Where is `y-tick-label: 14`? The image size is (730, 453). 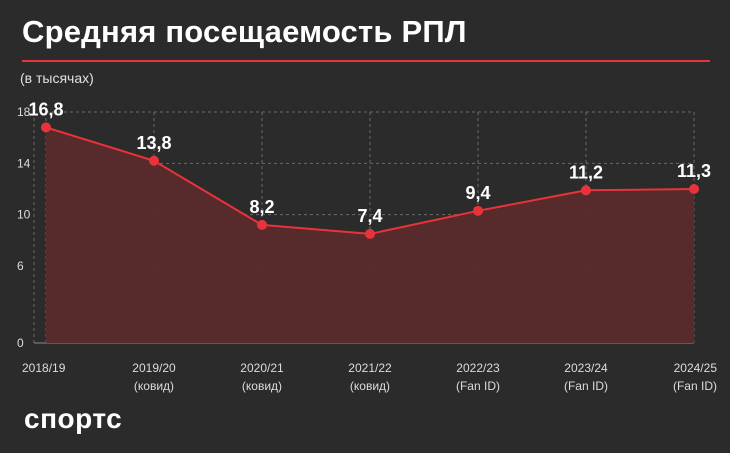 y-tick-label: 14 is located at coordinates (24, 163).